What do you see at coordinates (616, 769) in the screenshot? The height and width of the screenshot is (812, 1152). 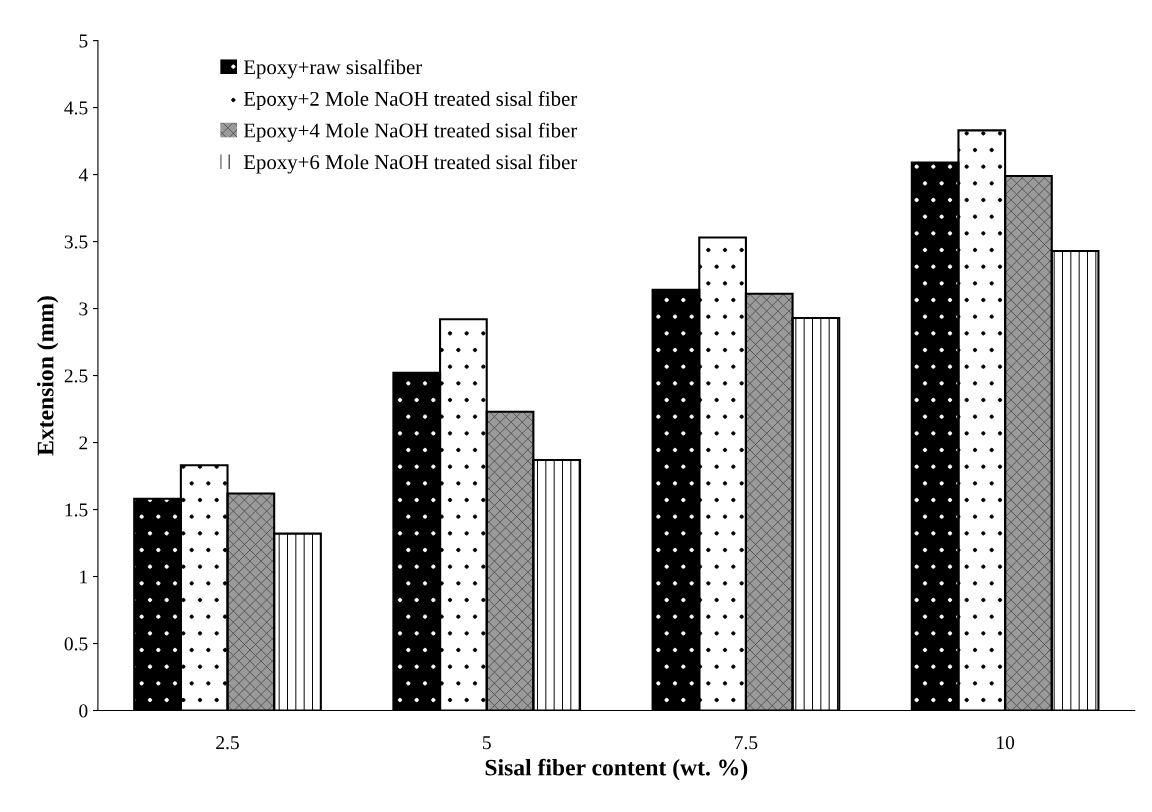 I see `x-axis-title: Sisal fiber content (wt. %)` at bounding box center [616, 769].